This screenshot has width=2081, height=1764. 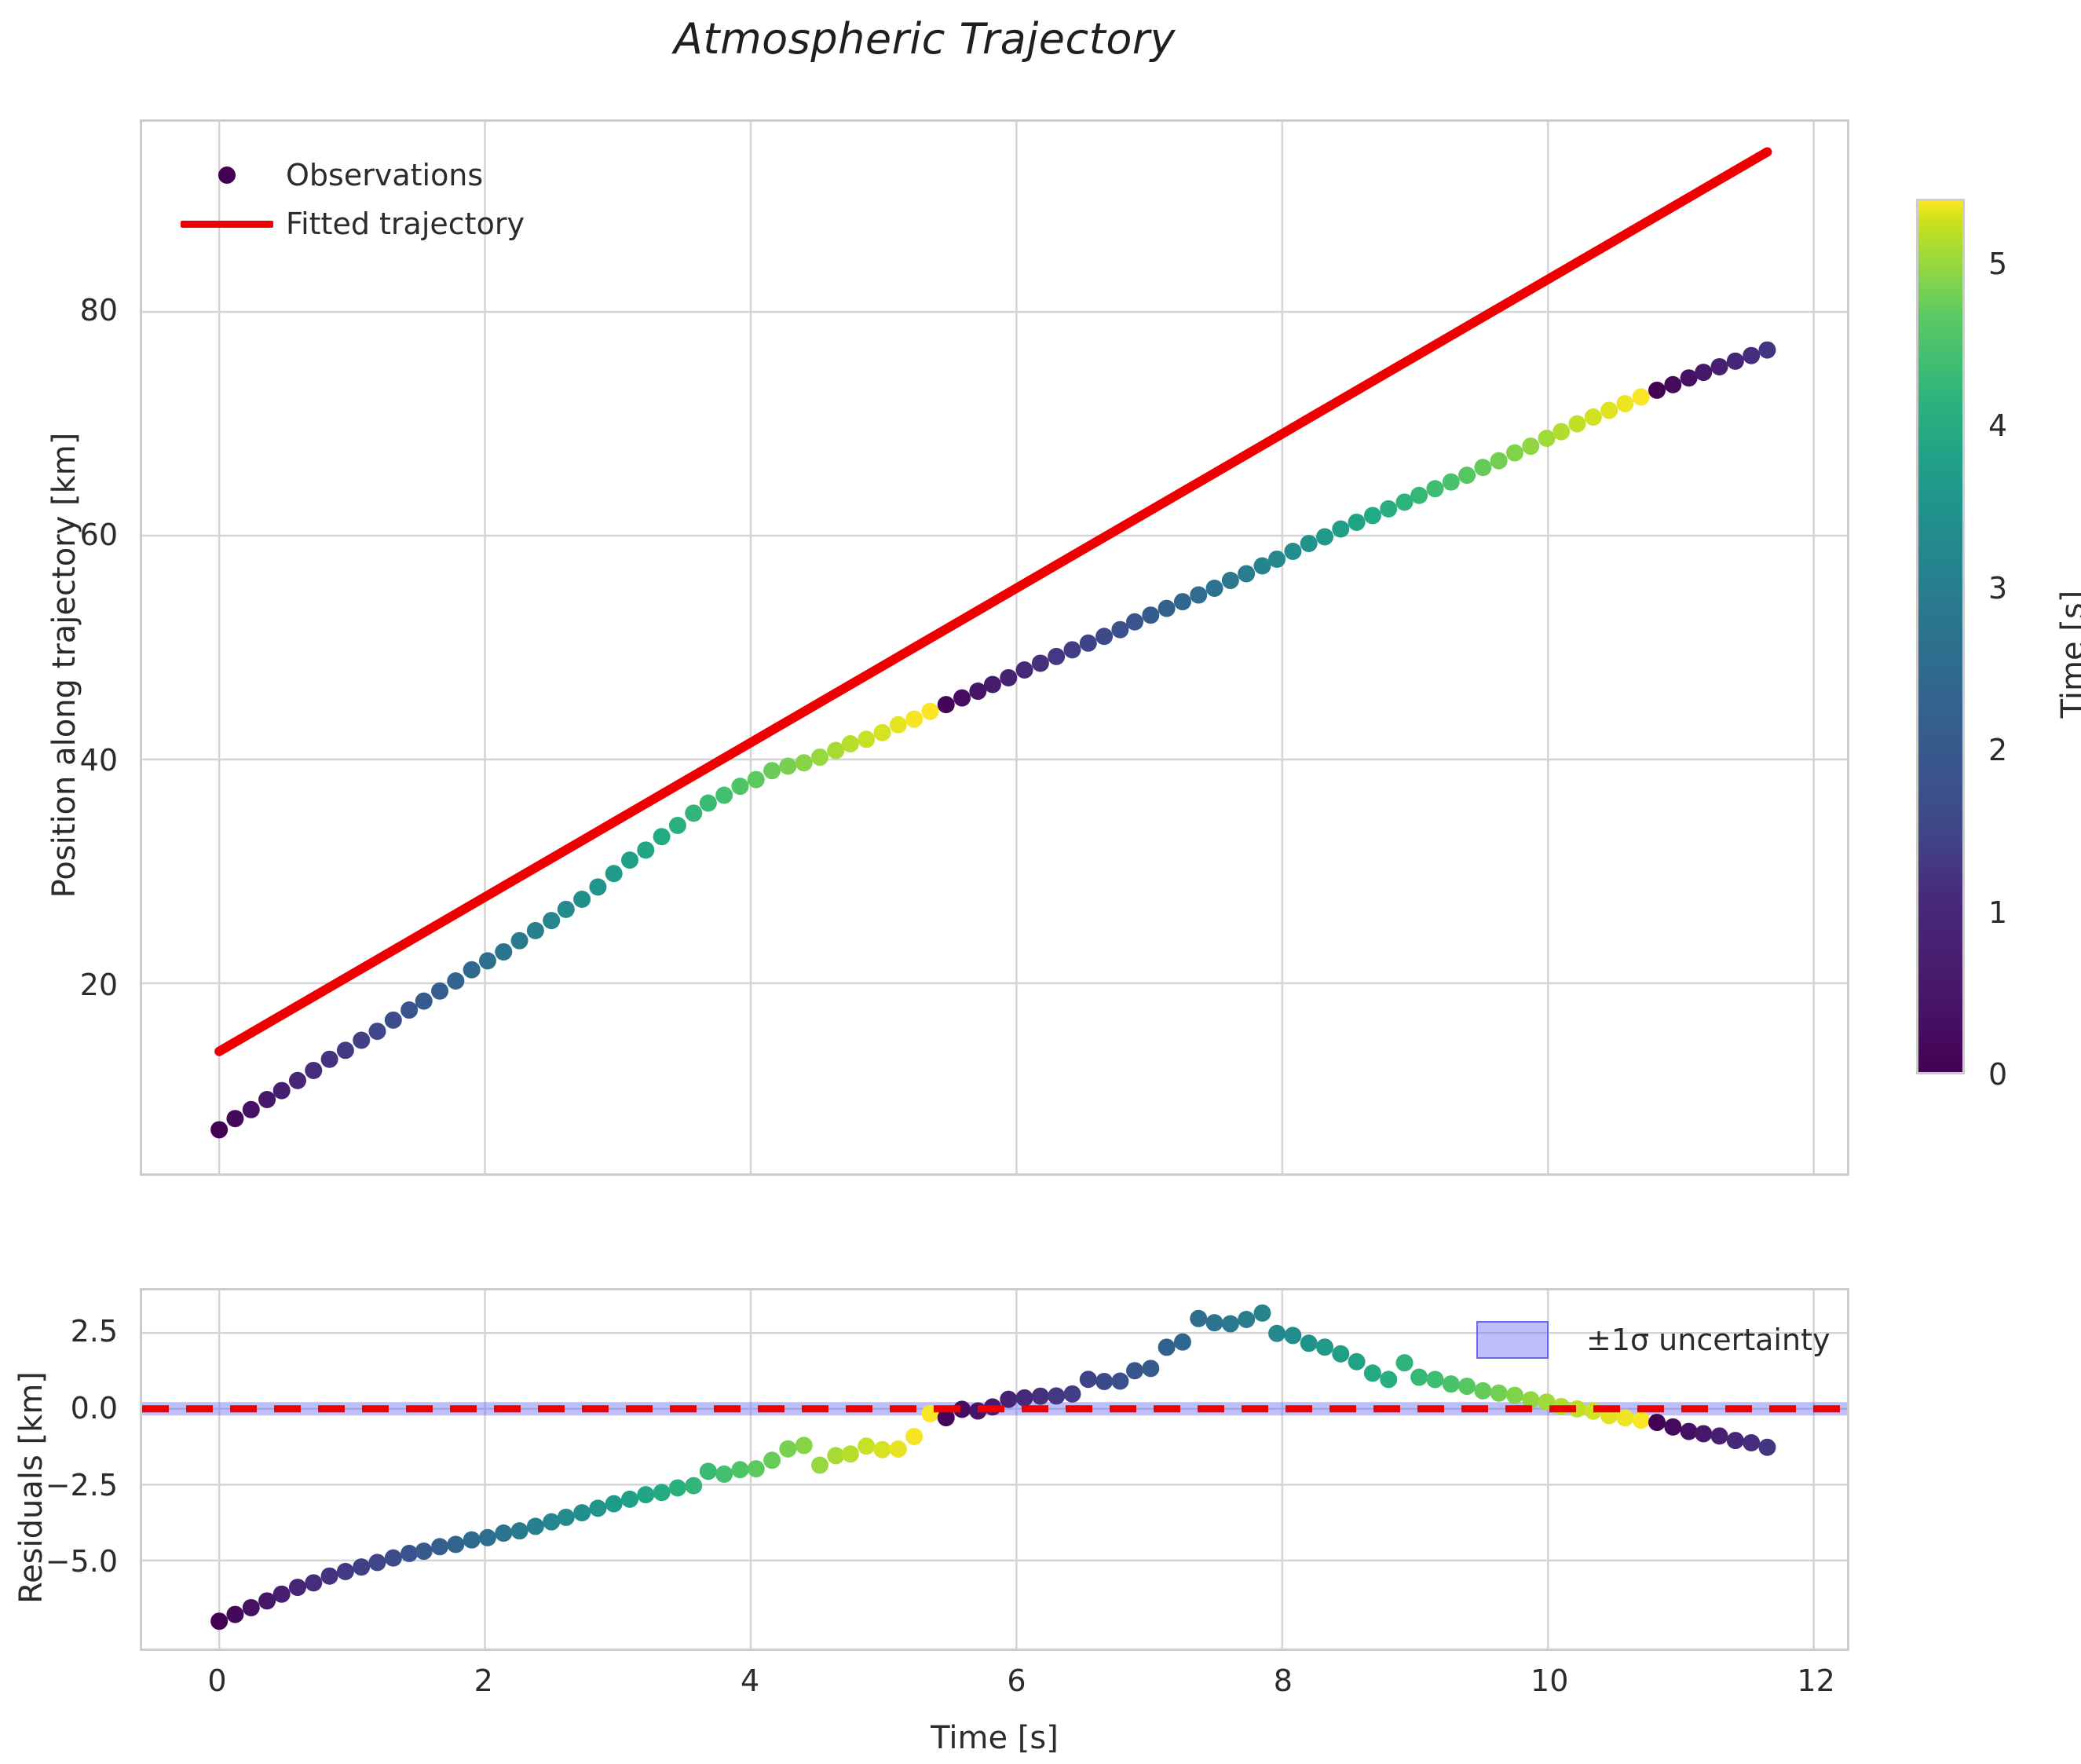 I want to click on legend-label-fitted-trajectory: Fitted trajectory, so click(x=405, y=224).